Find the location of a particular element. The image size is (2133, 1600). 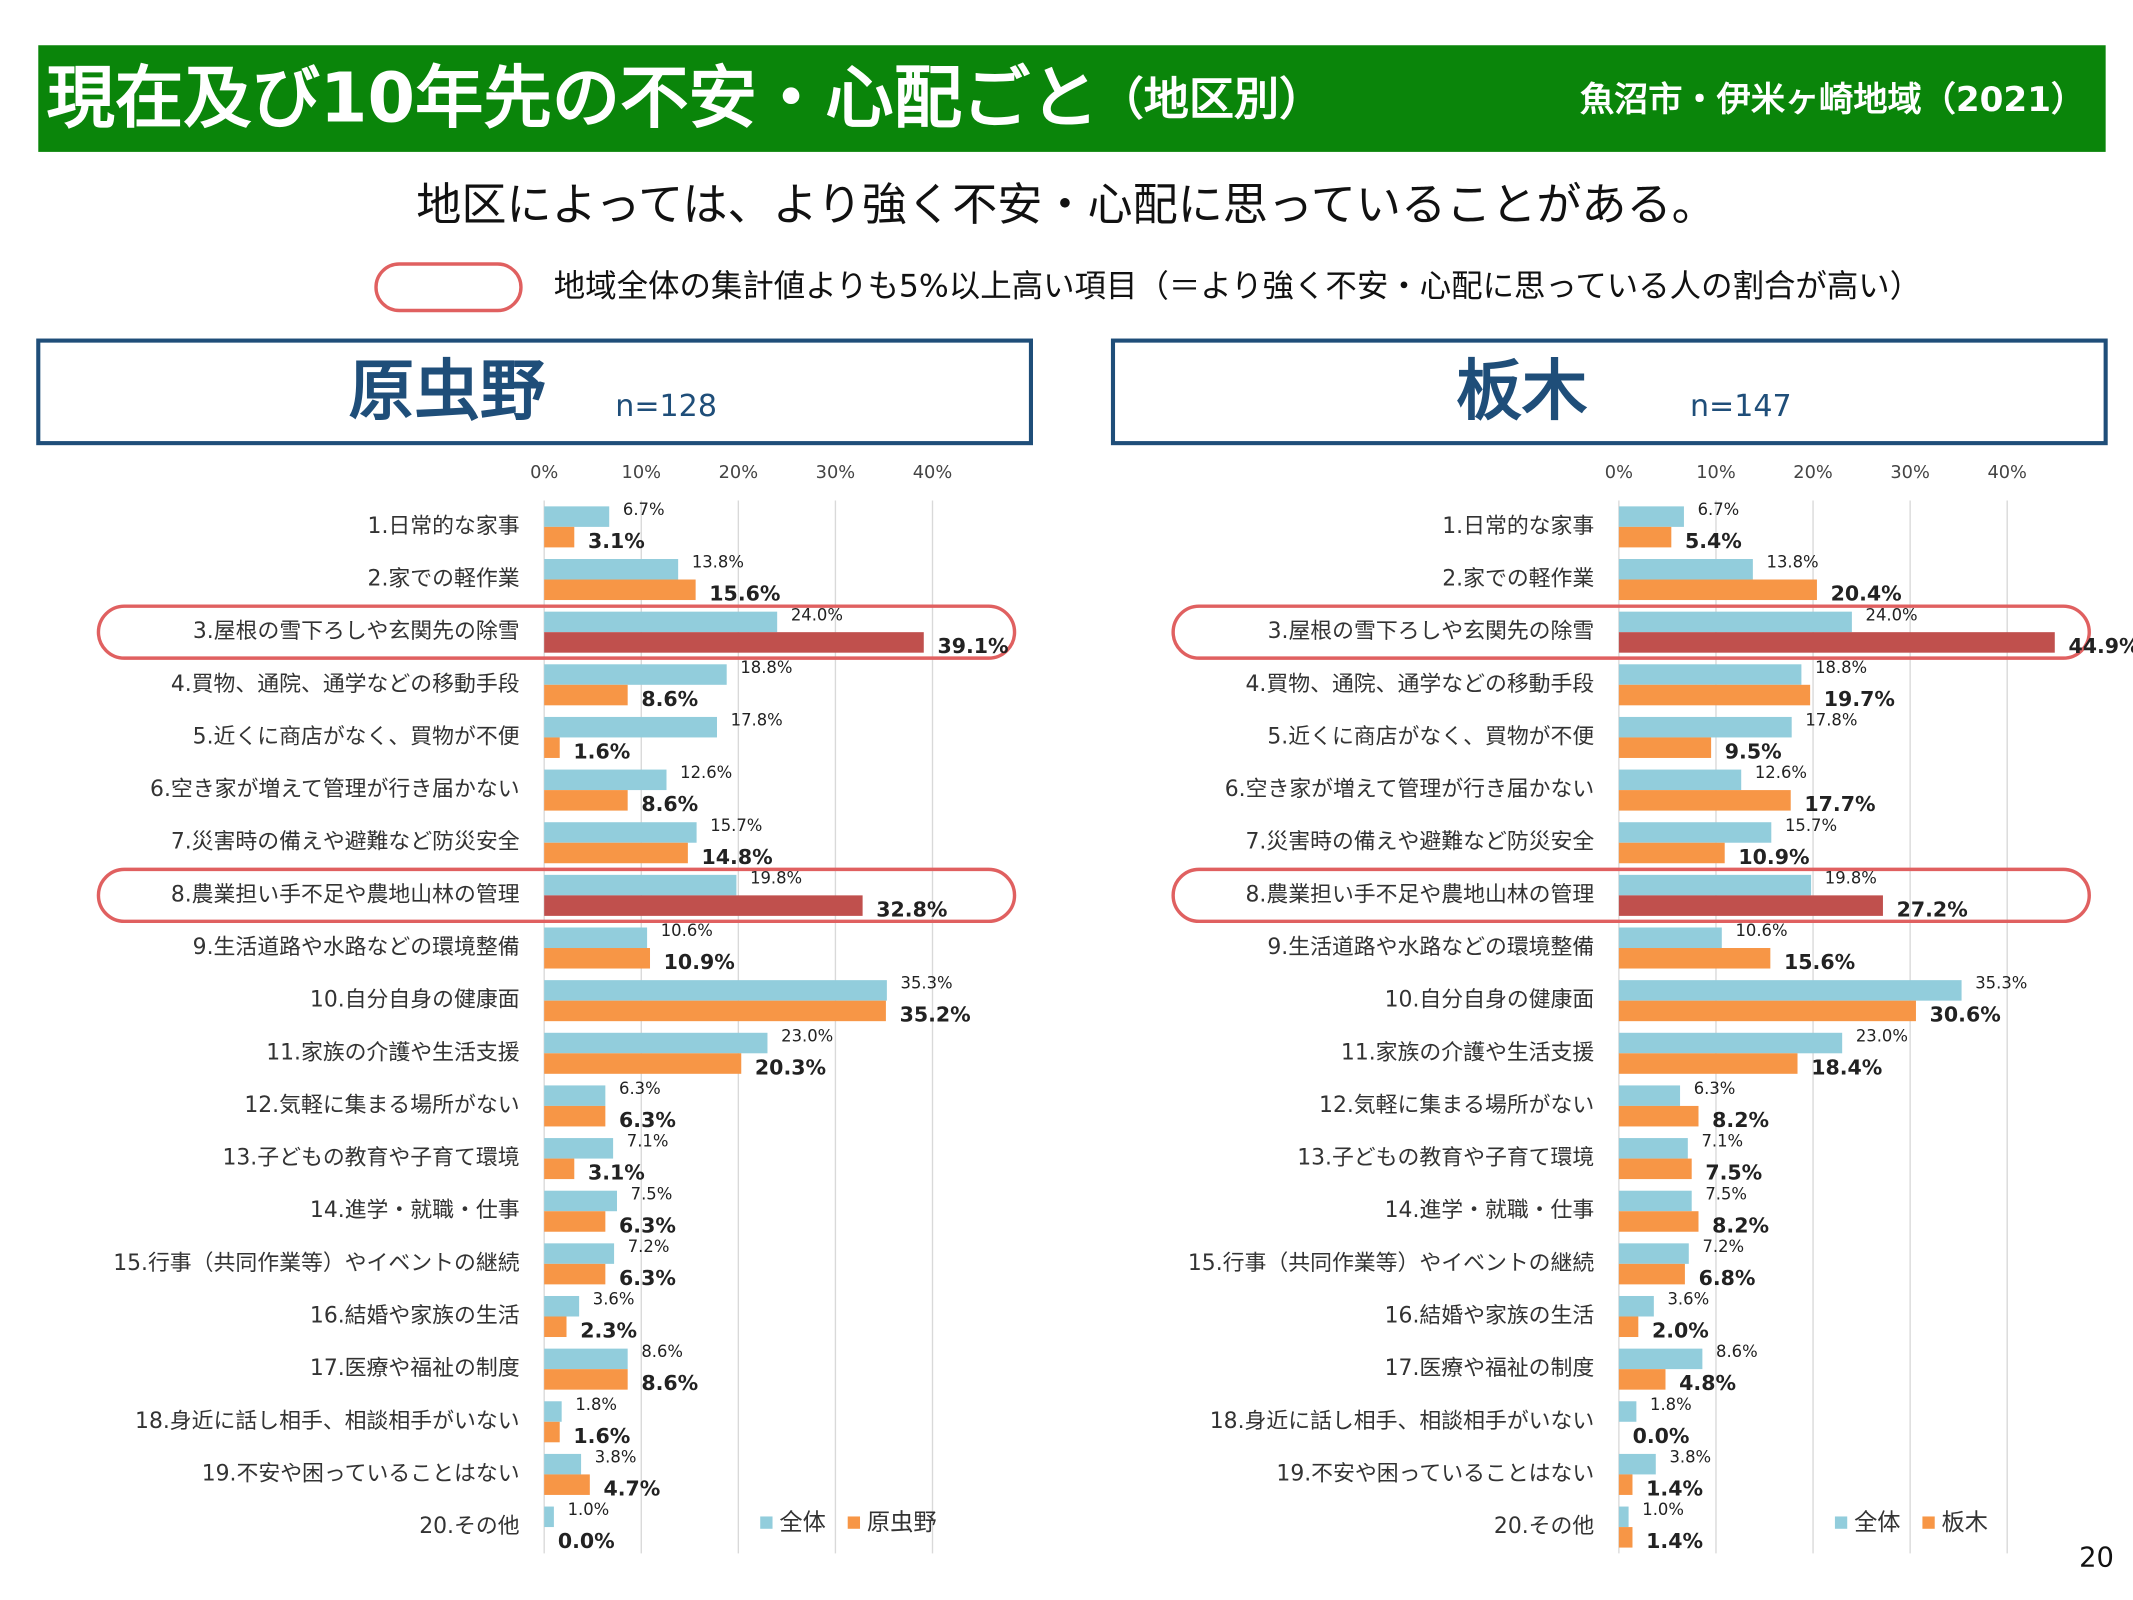

panel-title: 原虫野 is located at coordinates (447, 391).